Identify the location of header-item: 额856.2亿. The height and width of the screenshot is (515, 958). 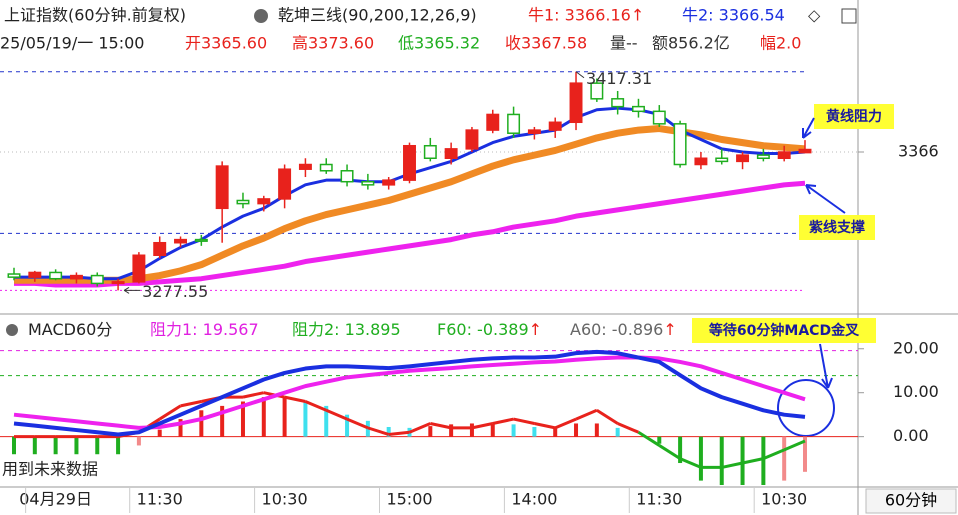
(691, 43).